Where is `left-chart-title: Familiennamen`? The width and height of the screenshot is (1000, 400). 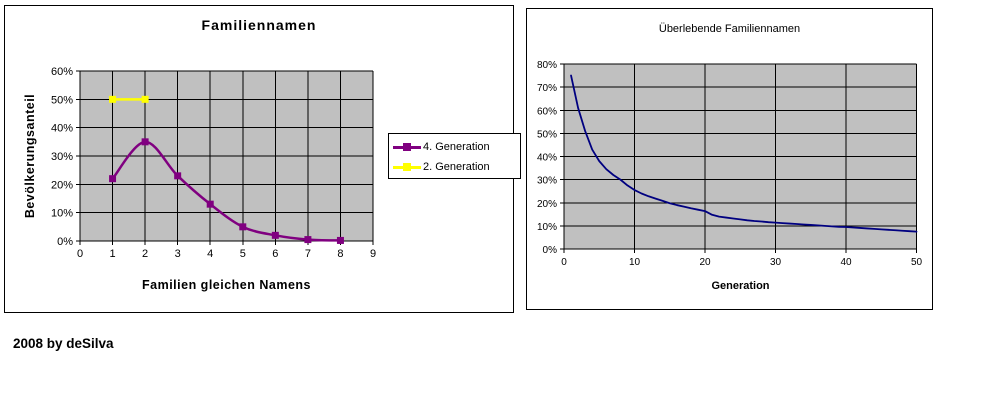
left-chart-title: Familiennamen is located at coordinates (259, 25).